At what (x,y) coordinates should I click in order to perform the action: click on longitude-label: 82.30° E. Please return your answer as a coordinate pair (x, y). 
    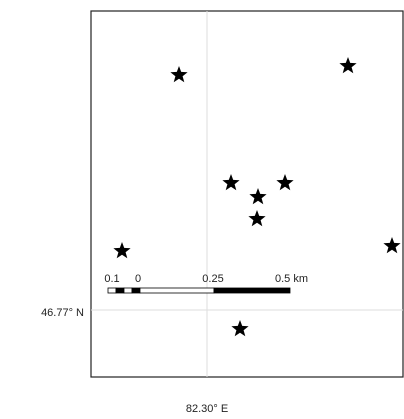
    Looking at the image, I should click on (207, 409).